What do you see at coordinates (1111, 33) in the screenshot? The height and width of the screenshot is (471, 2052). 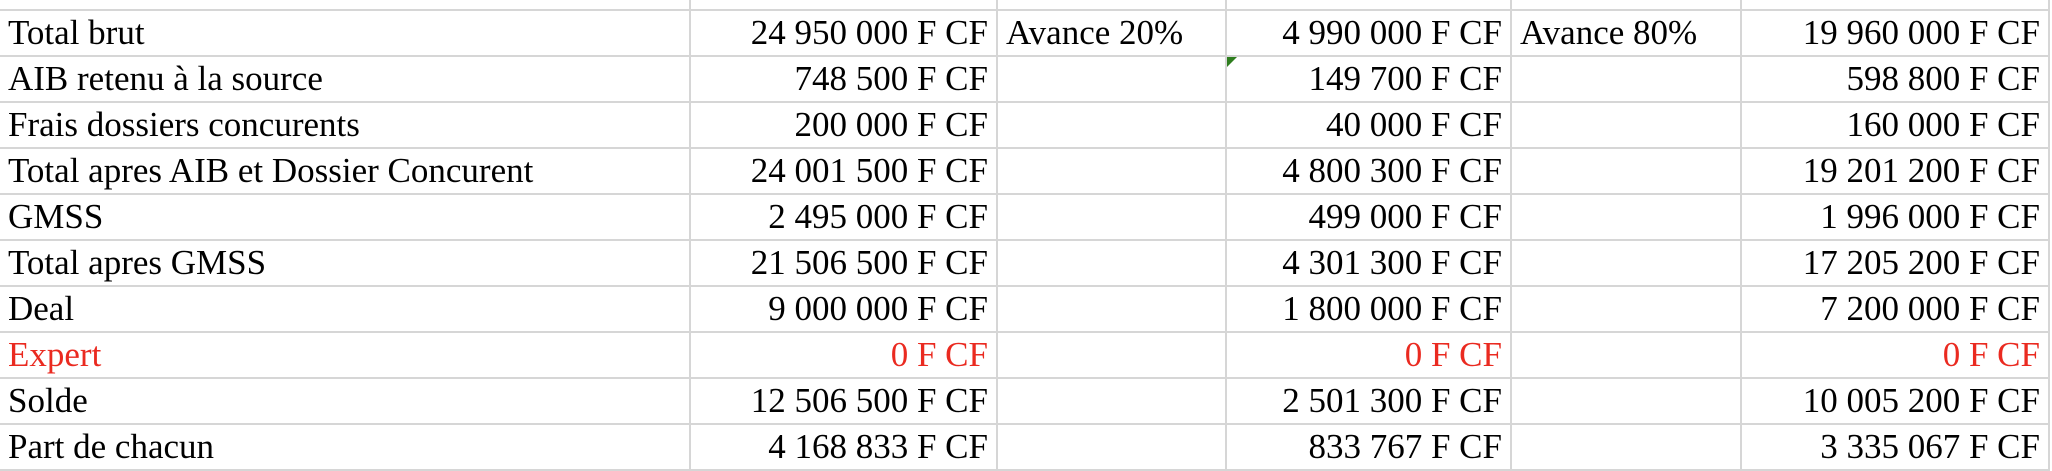 I see `avance-20-label-cell: Avance 20%` at bounding box center [1111, 33].